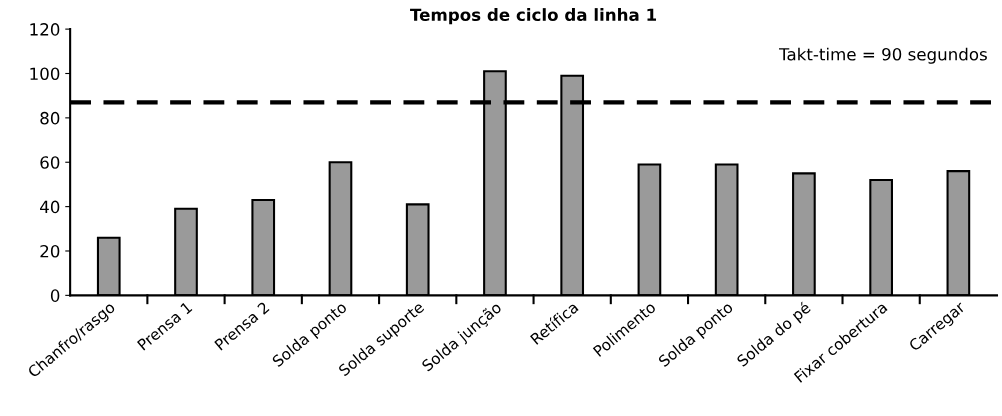  What do you see at coordinates (55, 295) in the screenshot?
I see `y-tick-label: 0` at bounding box center [55, 295].